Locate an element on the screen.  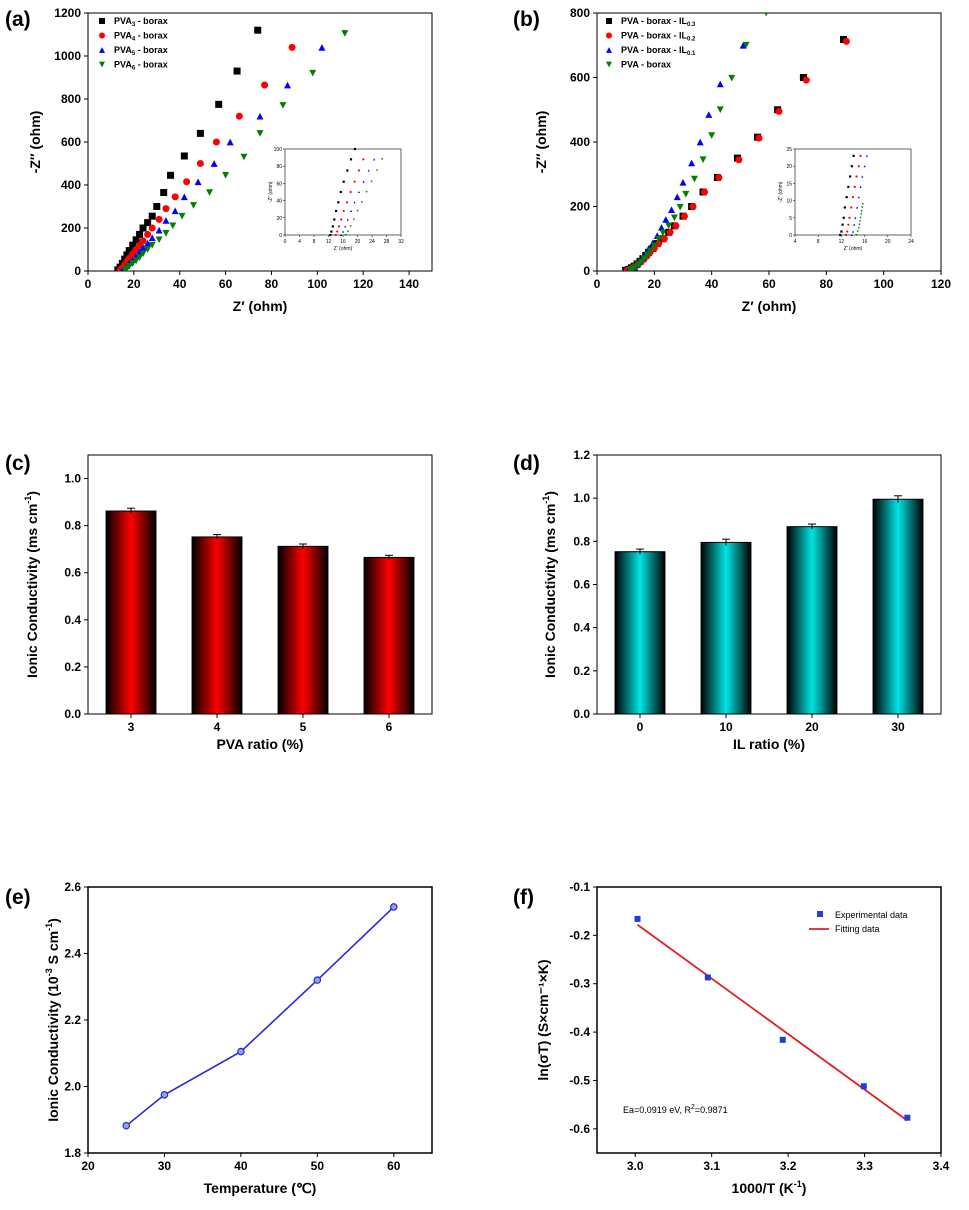
legend-label-base: PVA is located at coordinates (123, 65).